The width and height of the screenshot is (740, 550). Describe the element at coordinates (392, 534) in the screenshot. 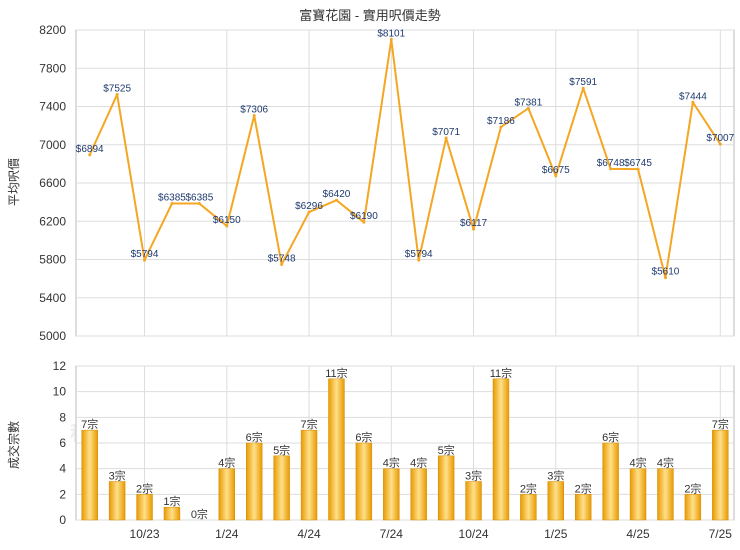

I see `x-tick-label: 7/24` at that location.